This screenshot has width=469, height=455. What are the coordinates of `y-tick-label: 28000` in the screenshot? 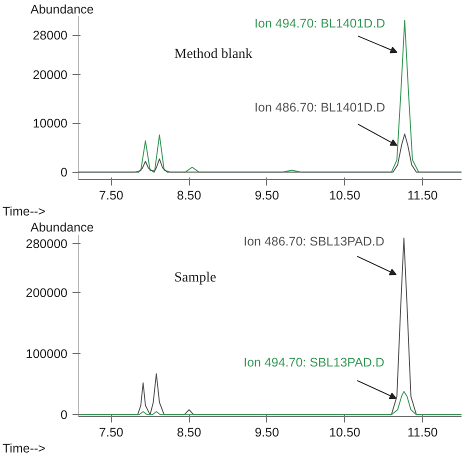 It's located at (50, 35).